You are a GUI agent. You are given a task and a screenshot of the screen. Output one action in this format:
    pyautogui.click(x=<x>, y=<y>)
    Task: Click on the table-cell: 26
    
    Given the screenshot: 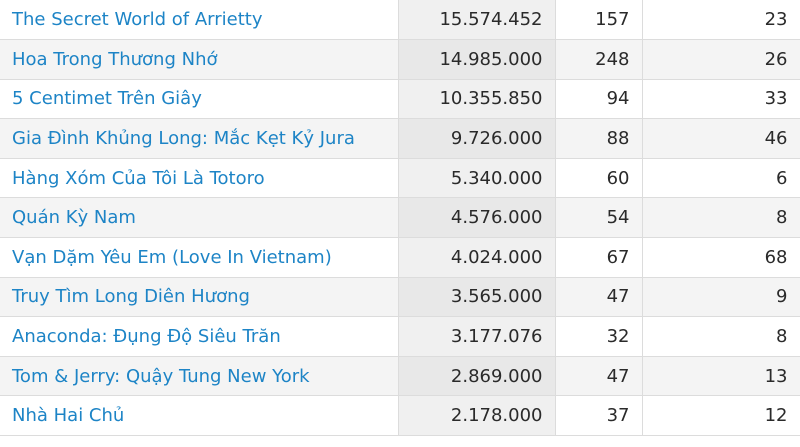 What is the action you would take?
    pyautogui.click(x=721, y=59)
    